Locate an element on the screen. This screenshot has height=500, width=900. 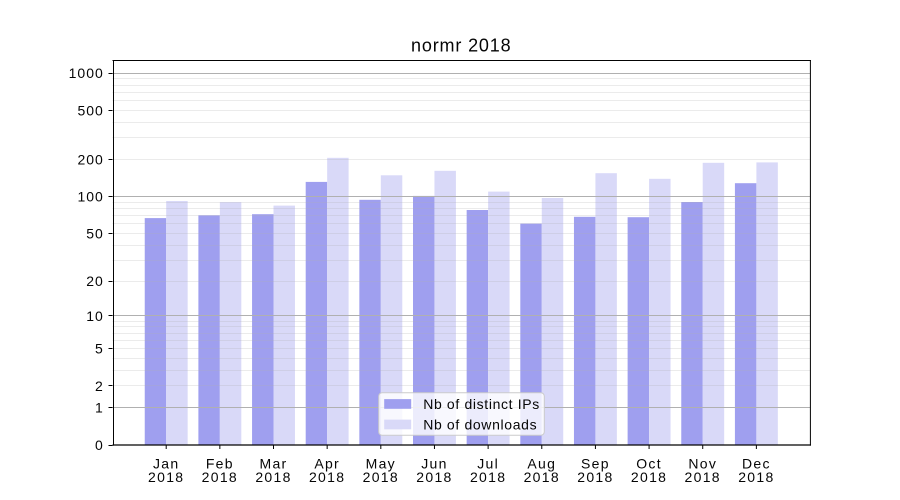
svg-text: Apr is located at coordinates (327, 463).